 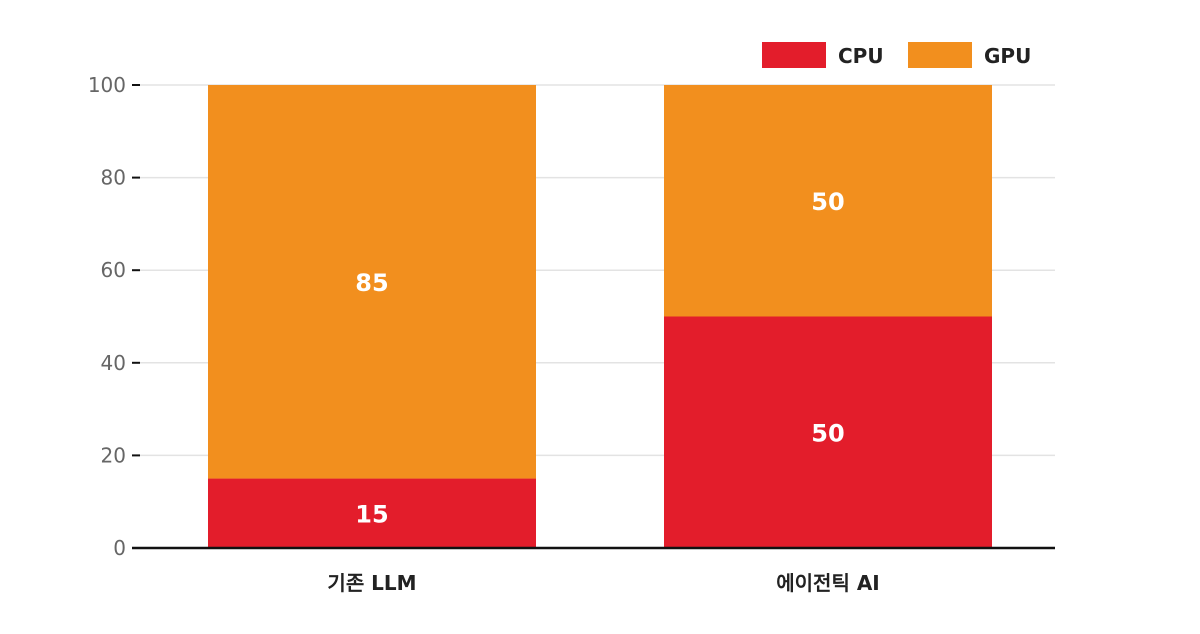 I want to click on legend-label-cpu: CPU, so click(x=861, y=56).